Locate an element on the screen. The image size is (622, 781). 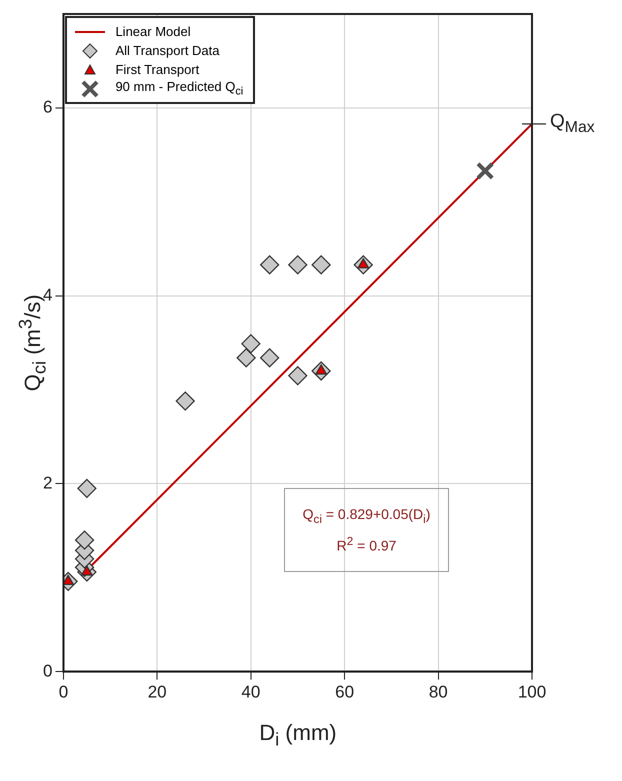
legend-label: First Transport is located at coordinates (157, 69).